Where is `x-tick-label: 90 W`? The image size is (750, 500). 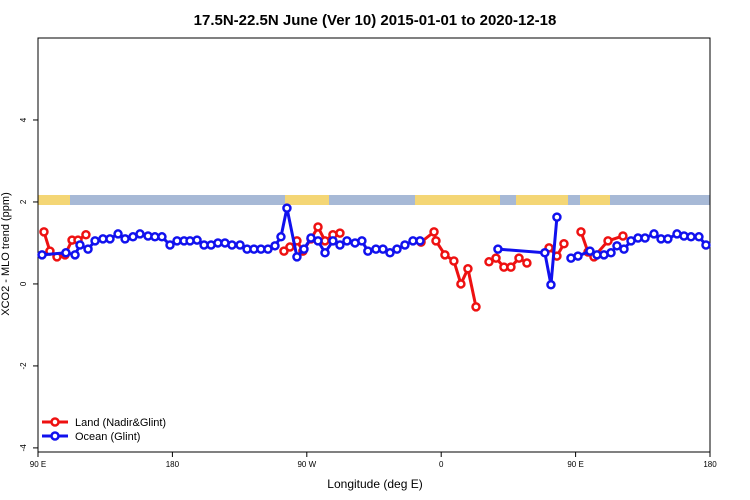 x-tick-label: 90 W is located at coordinates (306, 464).